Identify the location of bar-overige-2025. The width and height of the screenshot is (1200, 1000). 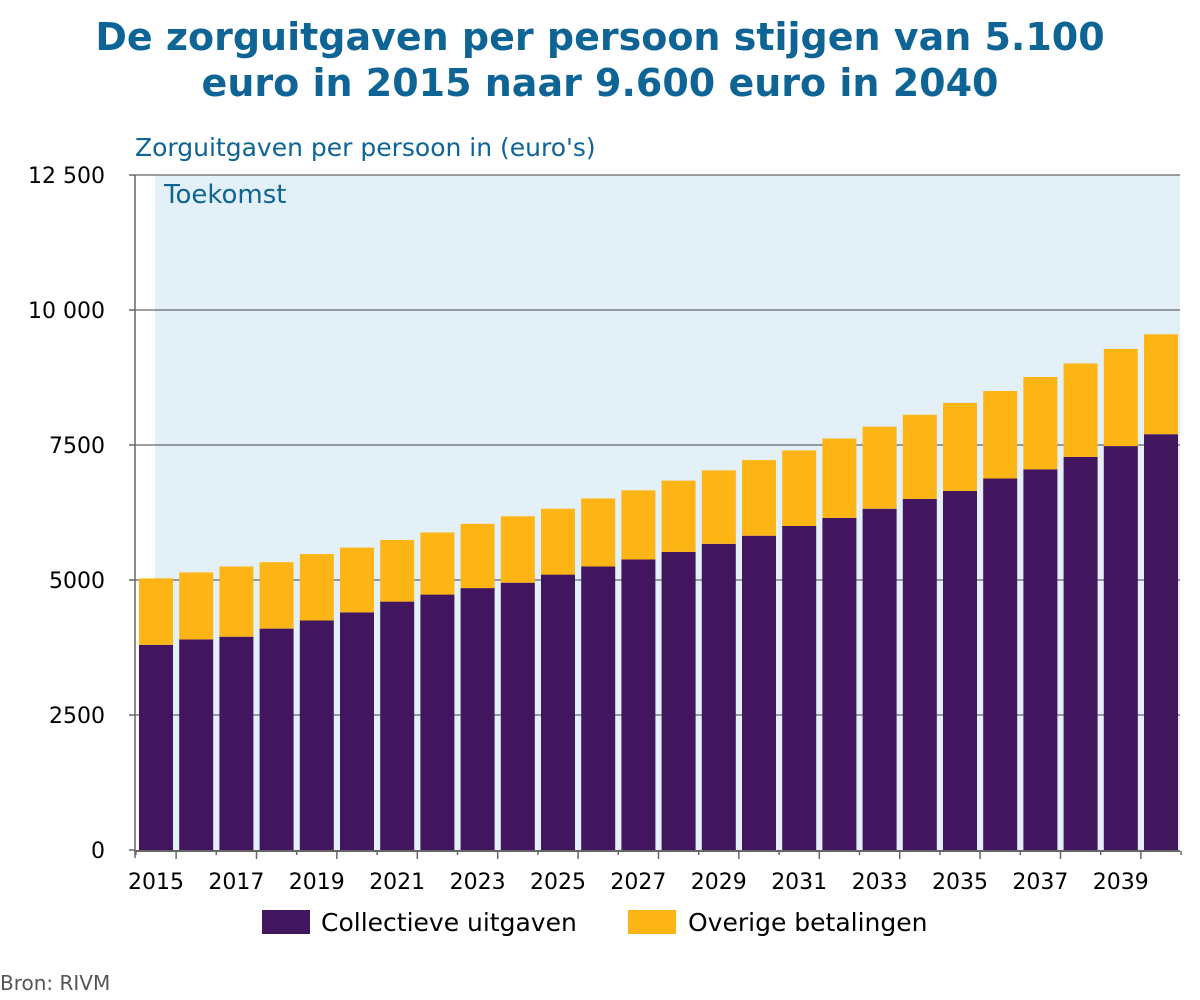
(558, 541).